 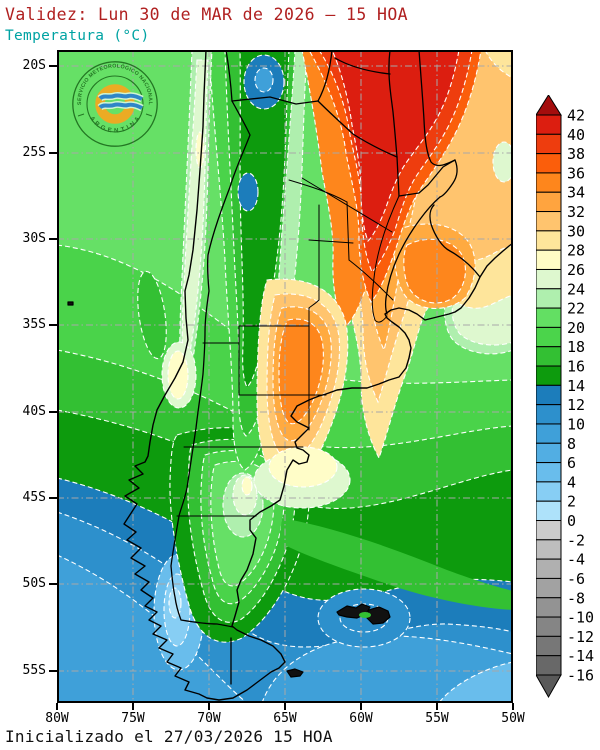 What do you see at coordinates (361, 718) in the screenshot?
I see `lon-label: 60W` at bounding box center [361, 718].